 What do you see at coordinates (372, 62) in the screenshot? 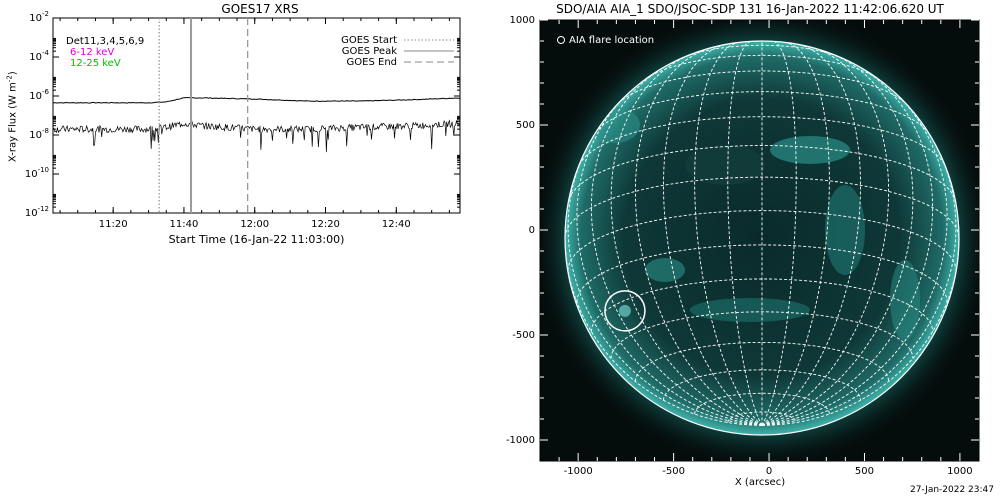
I see `legend-goes-end: GOES End` at bounding box center [372, 62].